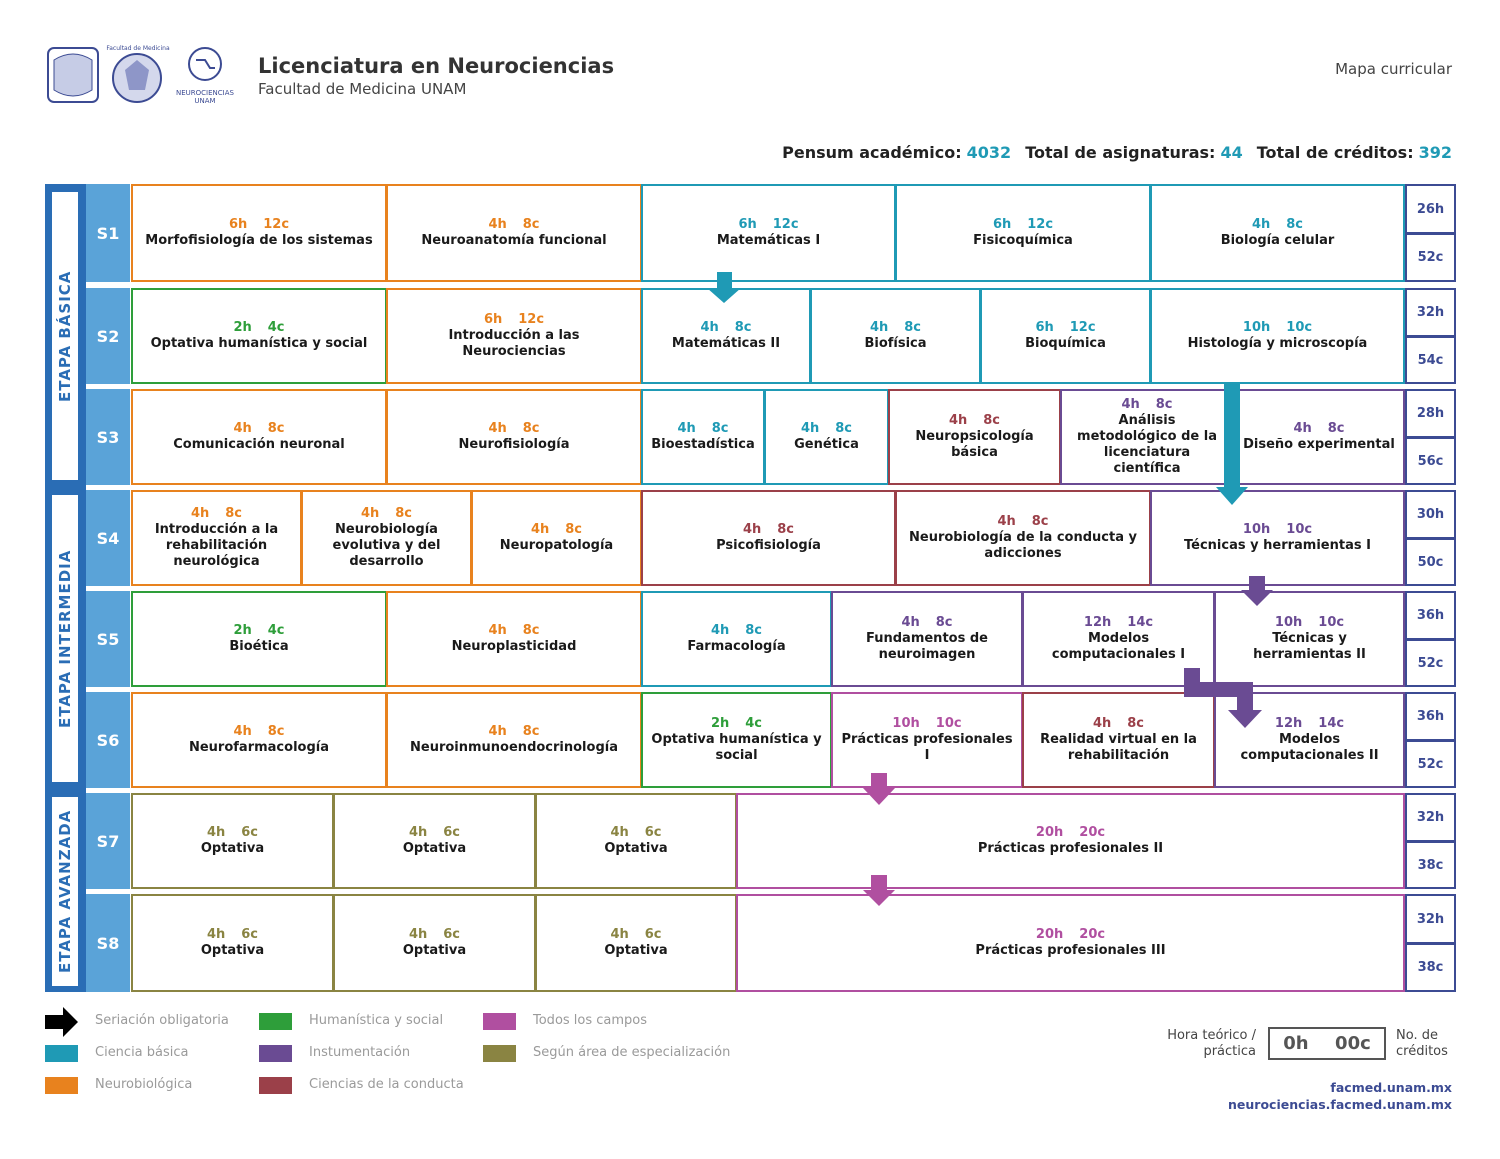 The width and height of the screenshot is (1500, 1159). I want to click on course-cell: 4h 8c Genética, so click(826, 437).